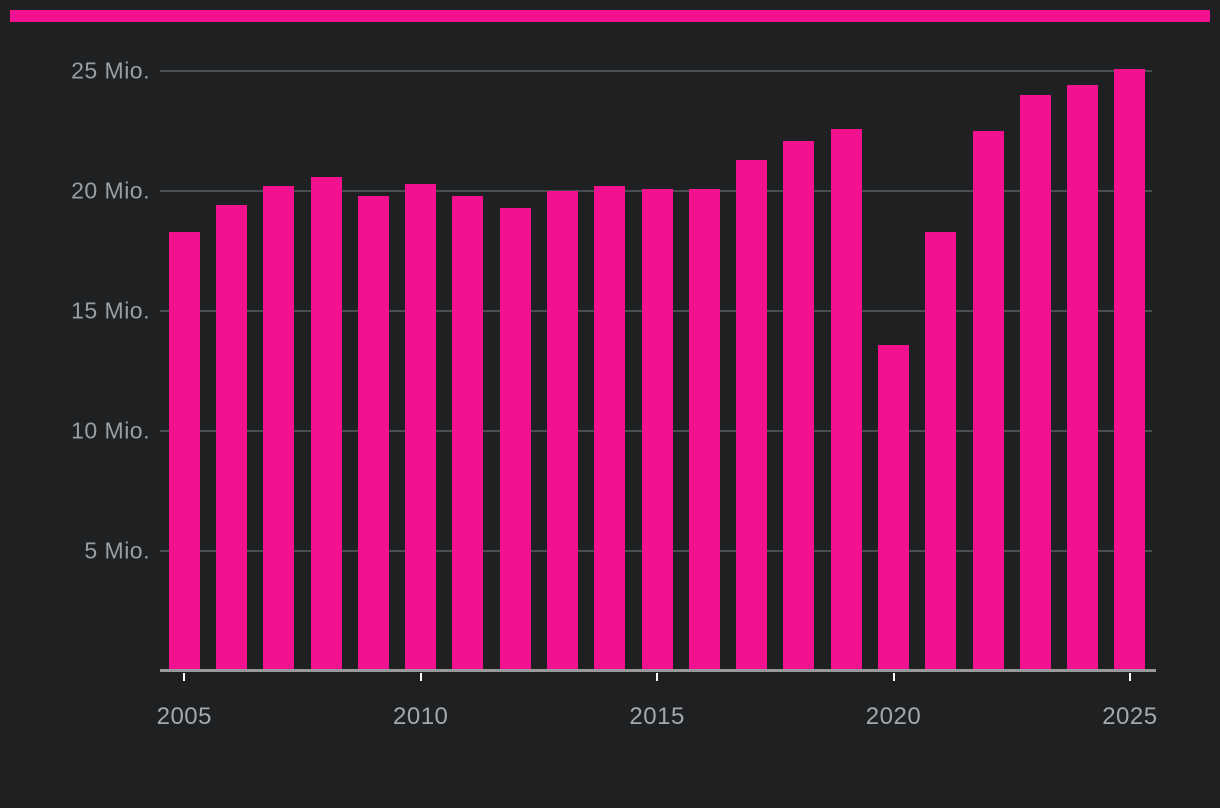 The height and width of the screenshot is (808, 1220). What do you see at coordinates (76, 364) in the screenshot?
I see `y-axis: 5 Mio. 10 Mio. 15 Mio. 20 Mio. 25 Mio.` at bounding box center [76, 364].